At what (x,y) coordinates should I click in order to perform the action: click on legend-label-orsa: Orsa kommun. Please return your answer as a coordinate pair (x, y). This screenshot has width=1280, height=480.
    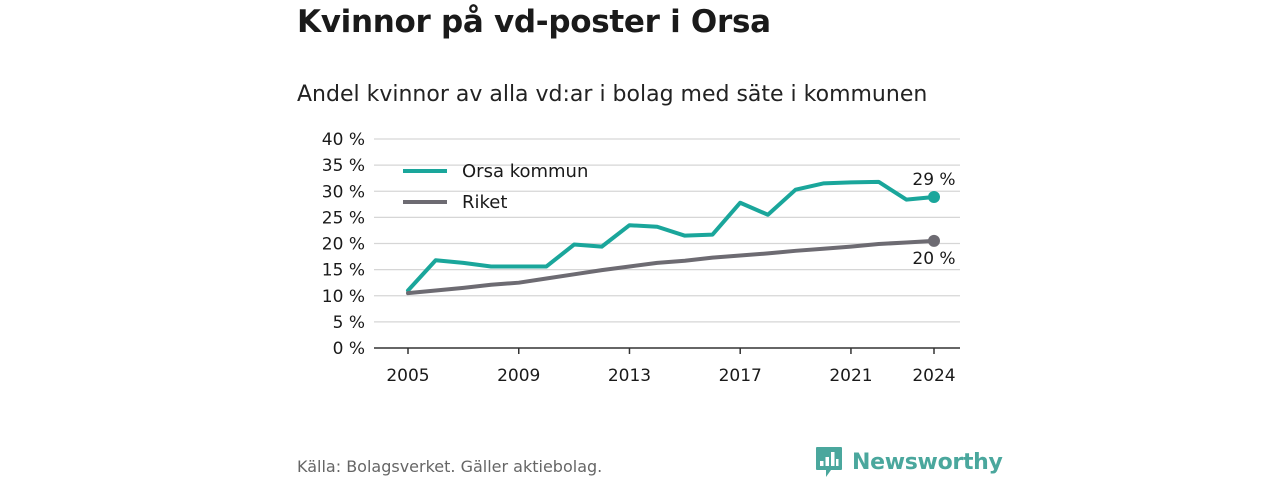
    Looking at the image, I should click on (525, 171).